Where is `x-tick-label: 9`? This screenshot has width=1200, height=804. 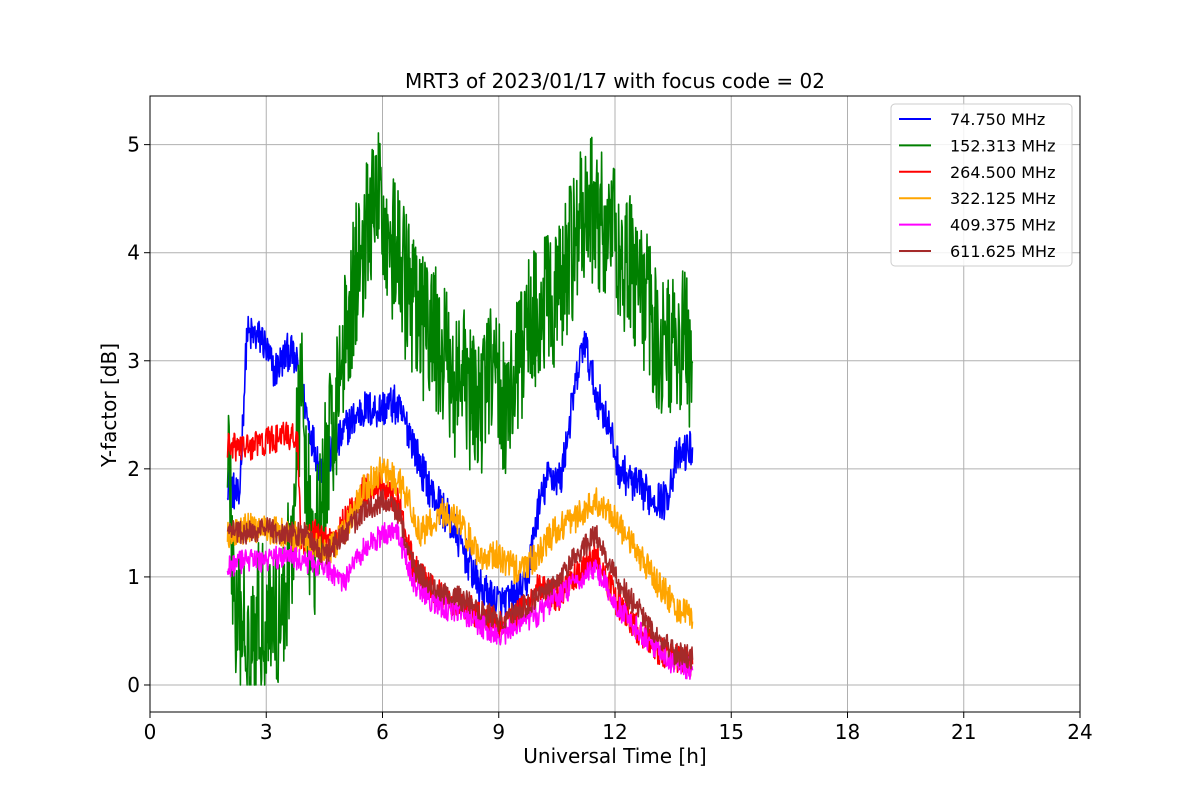
x-tick-label: 9 is located at coordinates (498, 732).